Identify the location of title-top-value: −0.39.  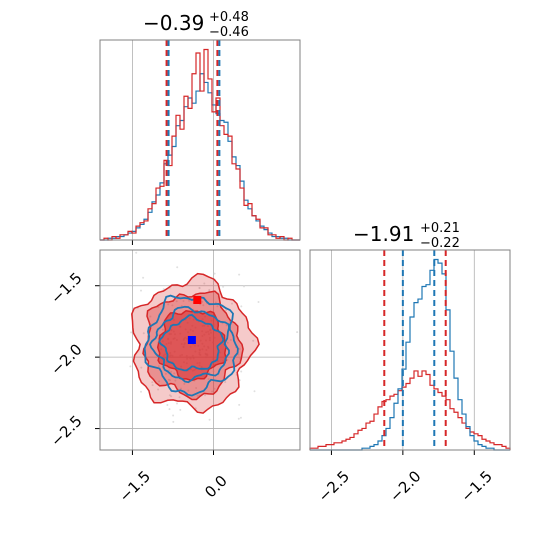
(173, 23).